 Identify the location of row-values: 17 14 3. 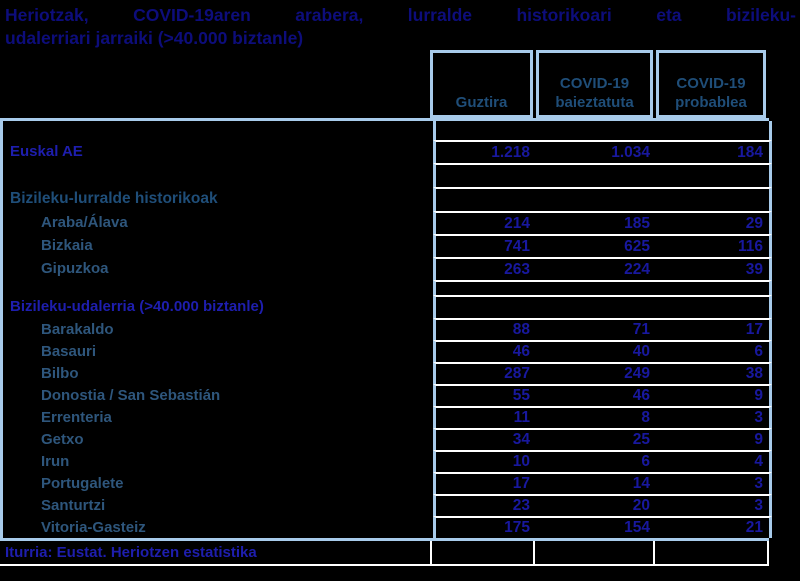
(602, 483).